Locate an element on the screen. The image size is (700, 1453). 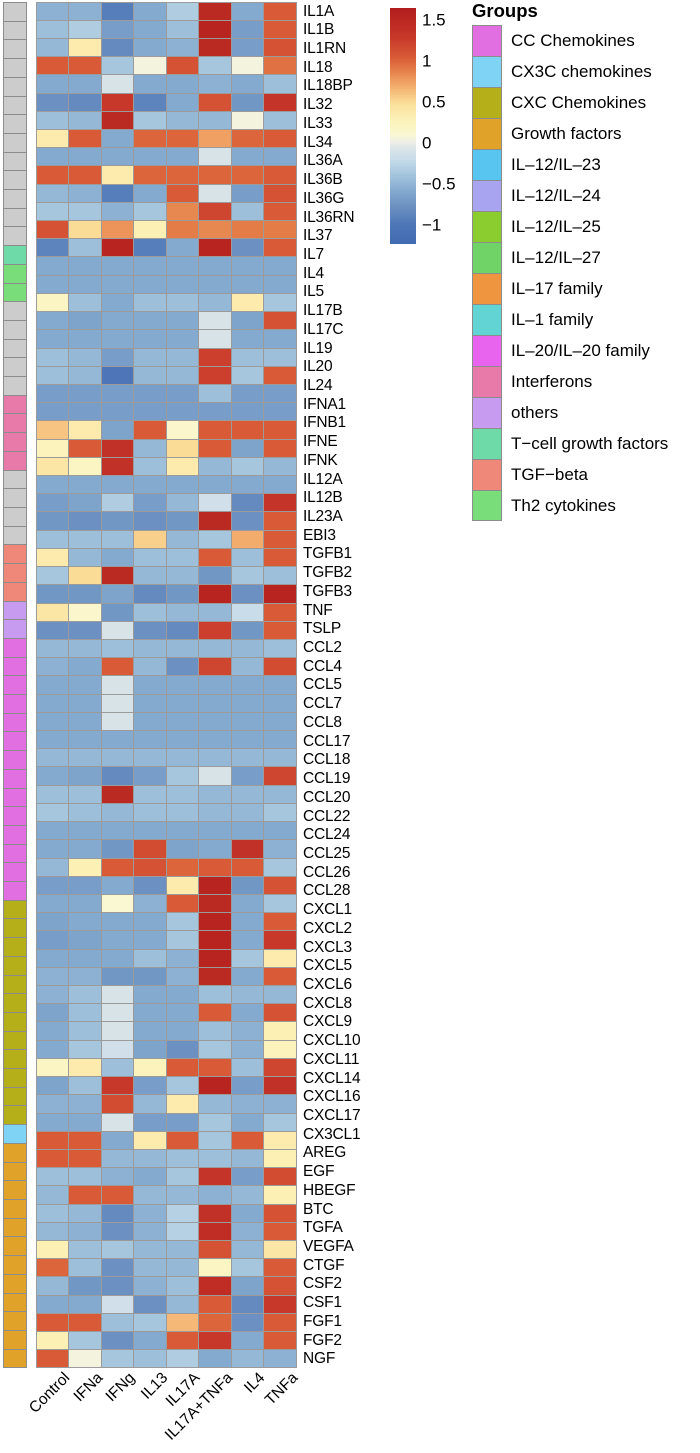
legend-item: CC Chemokines is located at coordinates (586, 40).